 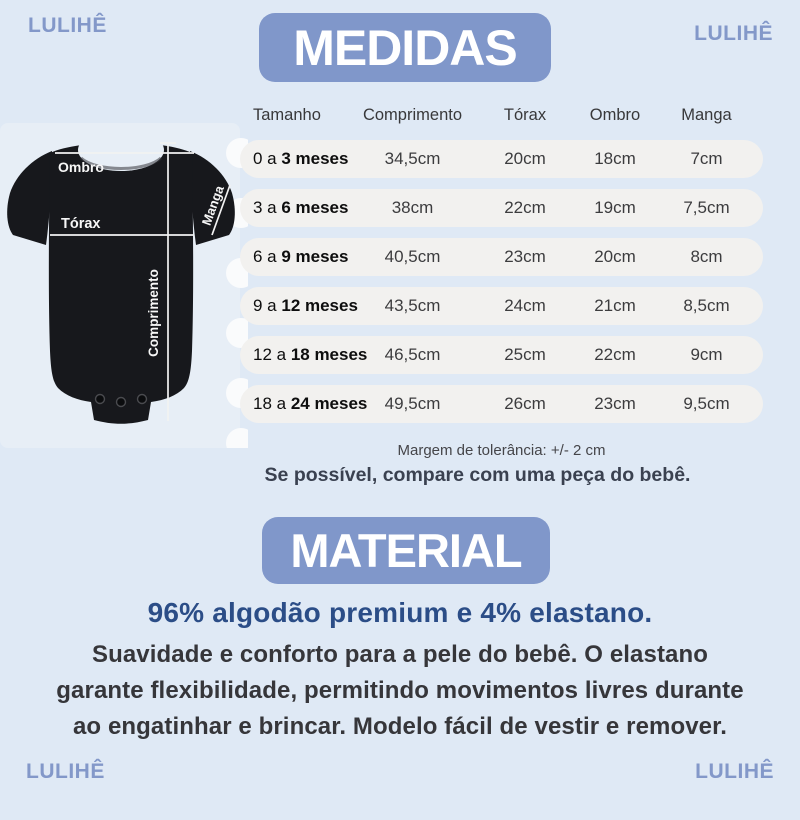 I want to click on brand-watermark-bottom-right: LULIHÊ, so click(x=734, y=771).